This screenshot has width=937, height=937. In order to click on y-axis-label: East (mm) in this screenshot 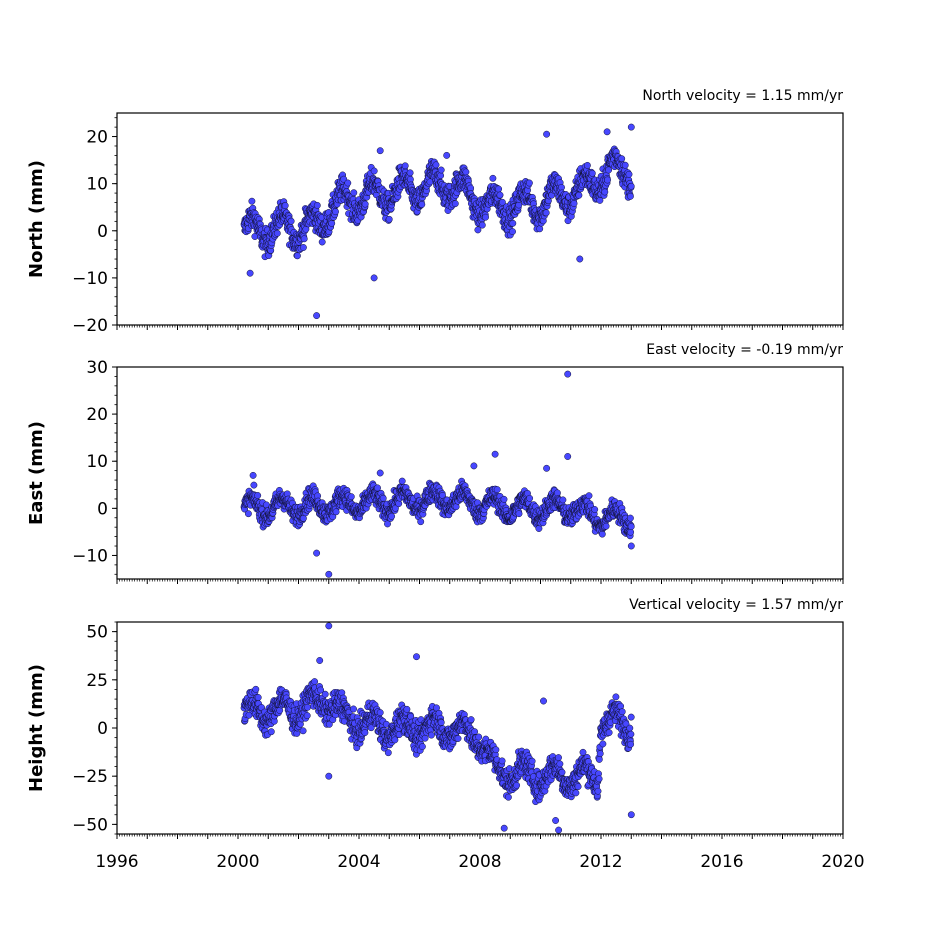, I will do `click(36, 473)`.